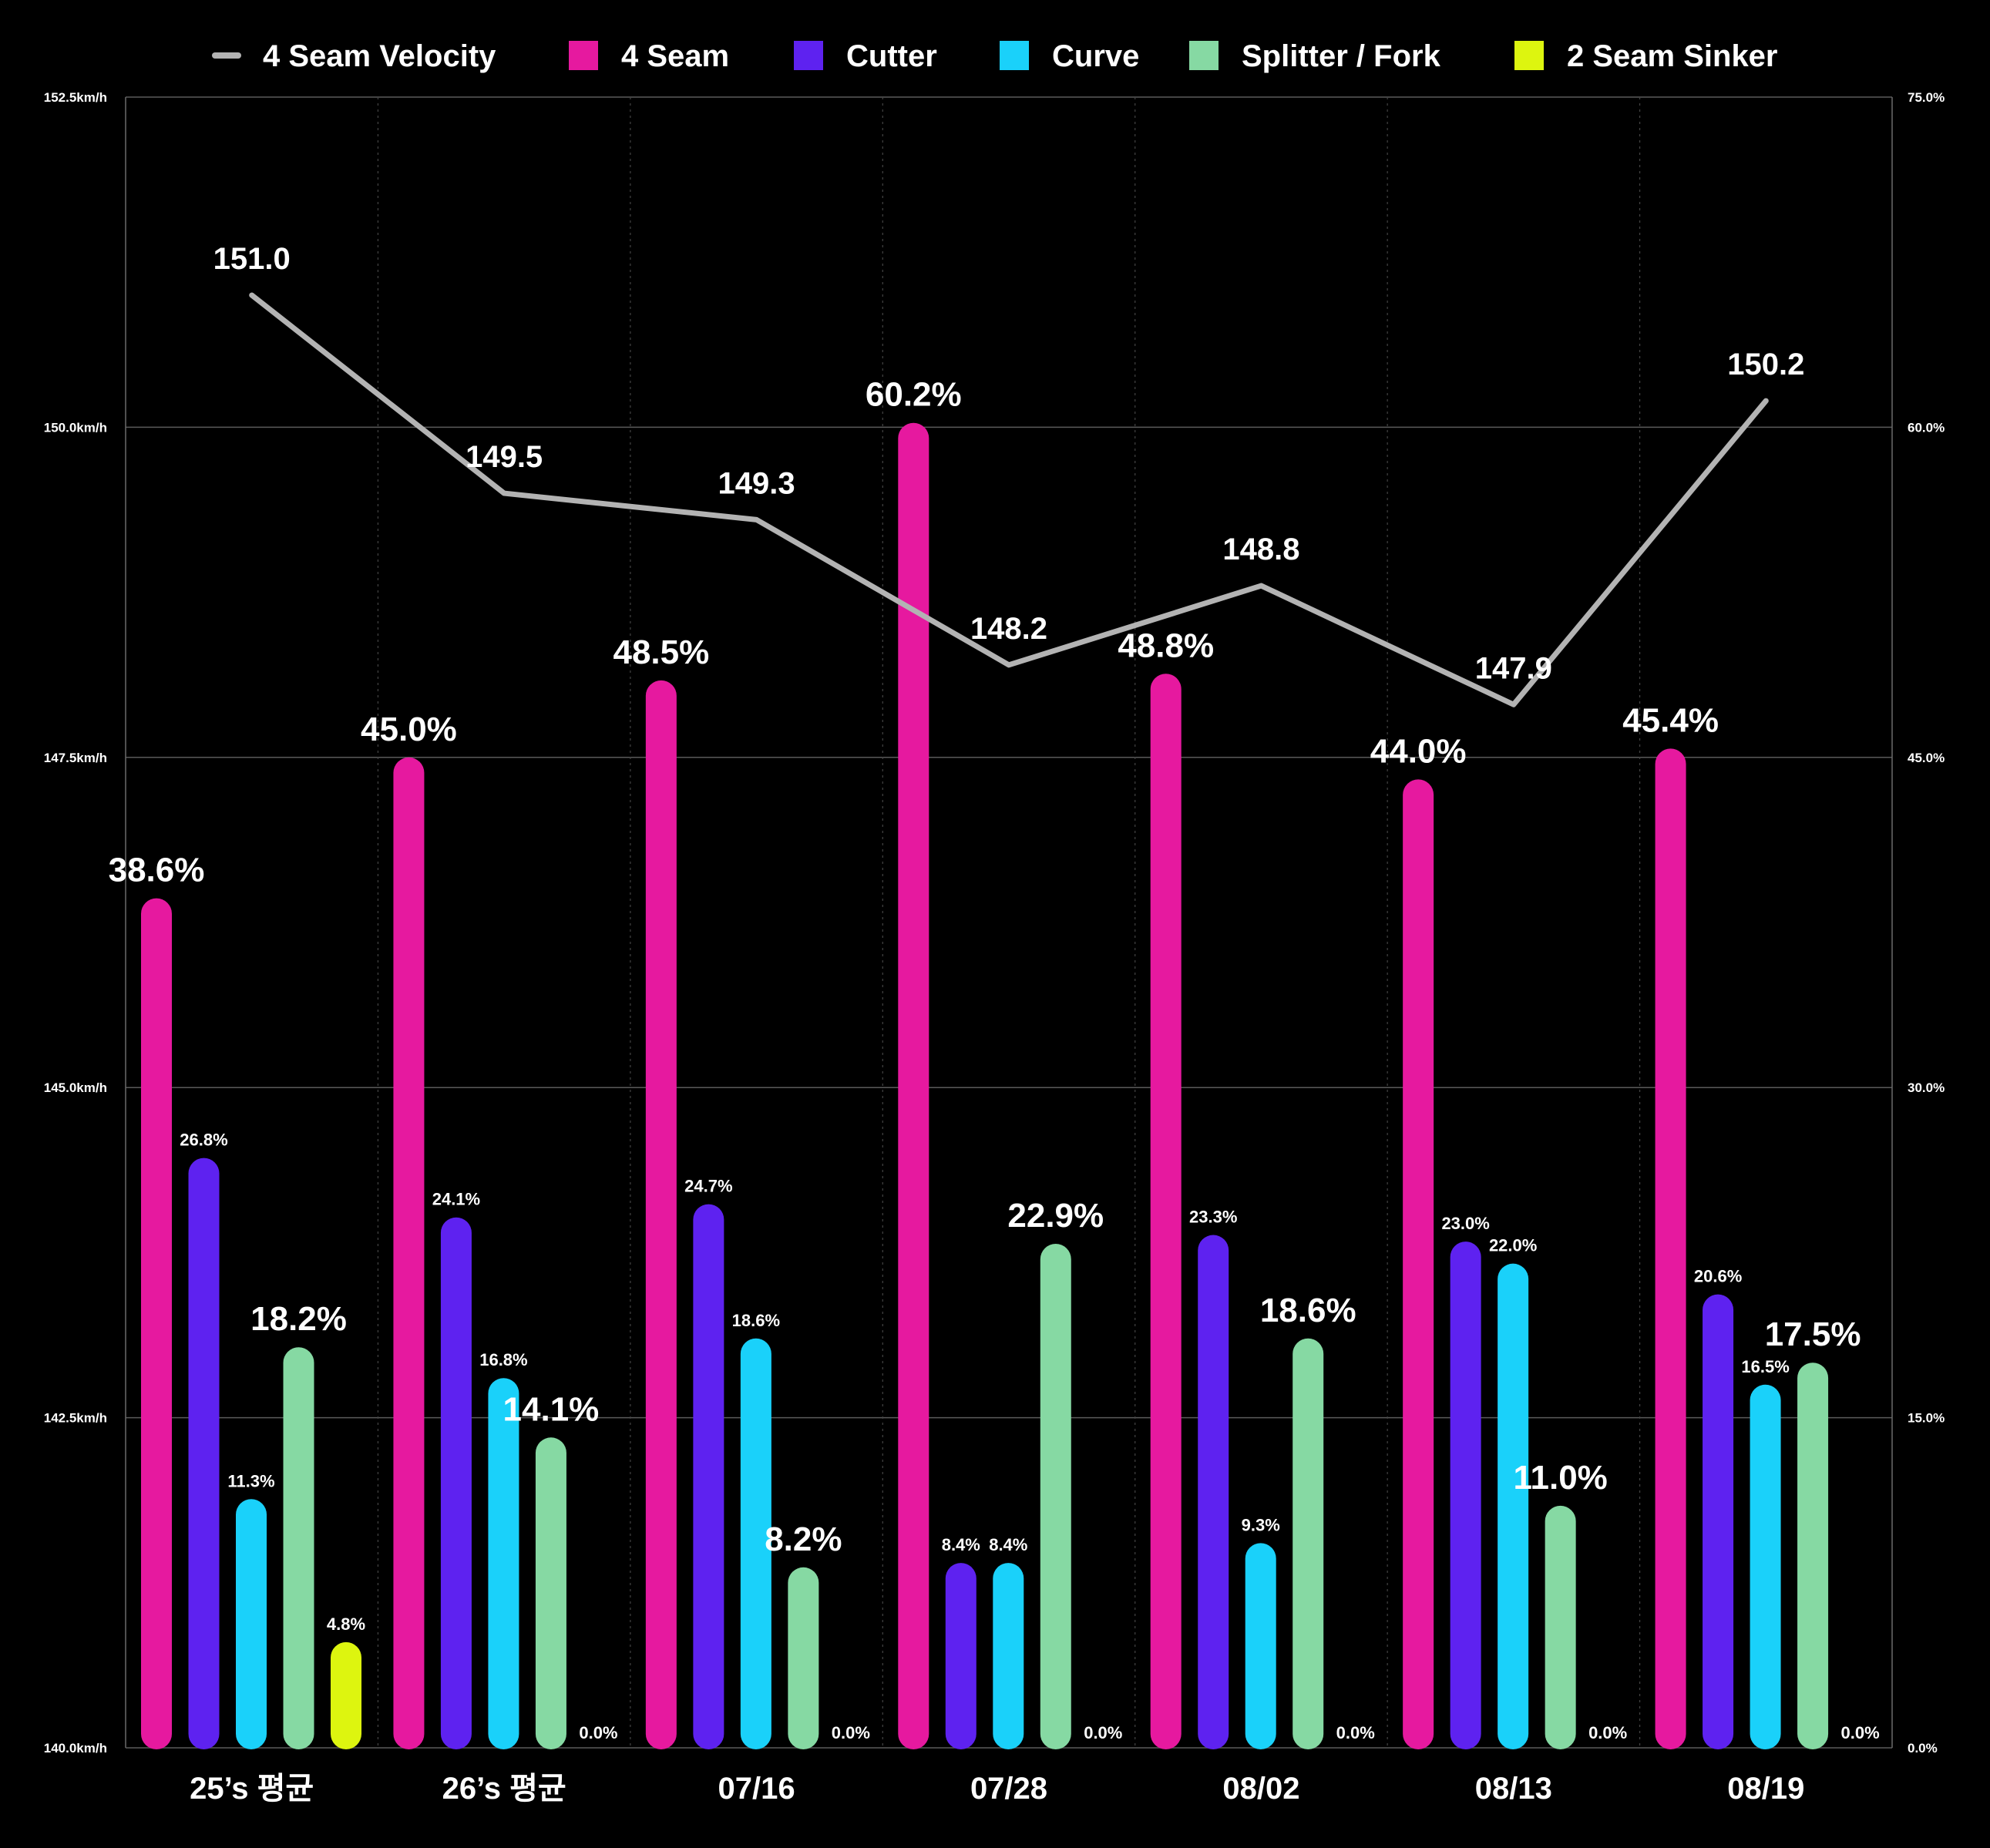  What do you see at coordinates (808, 55) in the screenshot?
I see `legend-swatch-cutter` at bounding box center [808, 55].